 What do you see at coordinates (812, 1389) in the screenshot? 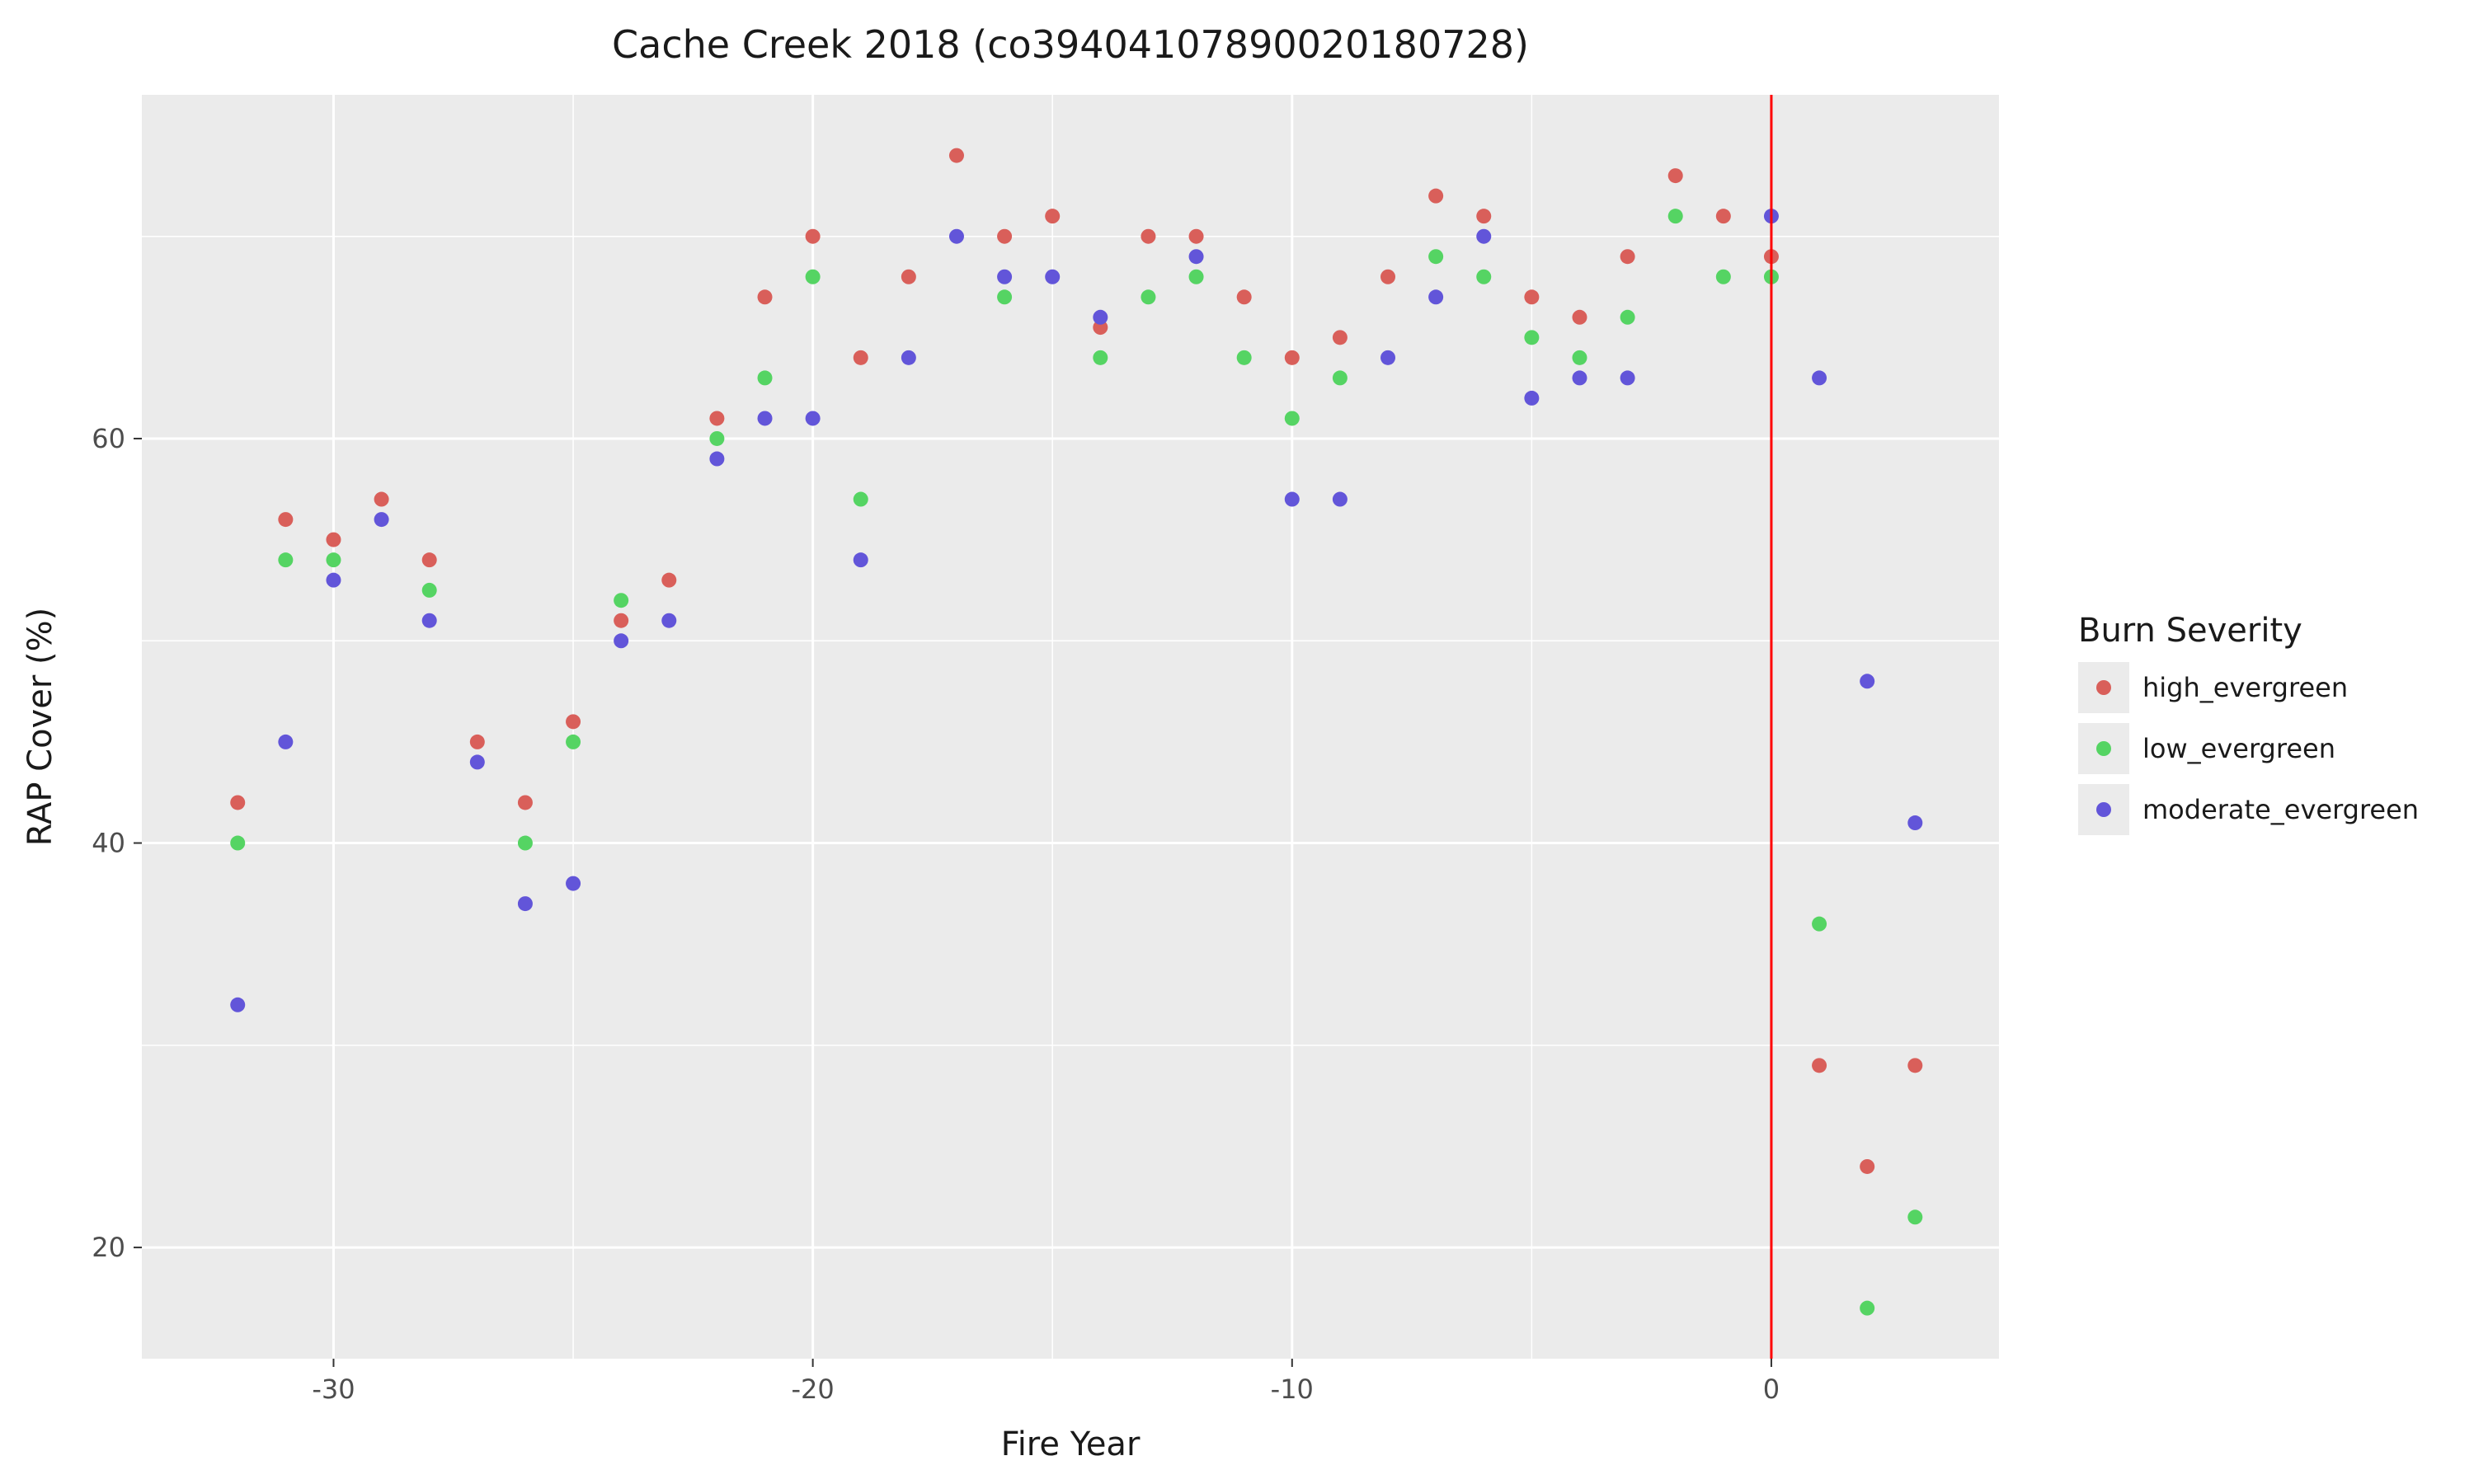
I see `x-tick-label: -20` at bounding box center [812, 1389].